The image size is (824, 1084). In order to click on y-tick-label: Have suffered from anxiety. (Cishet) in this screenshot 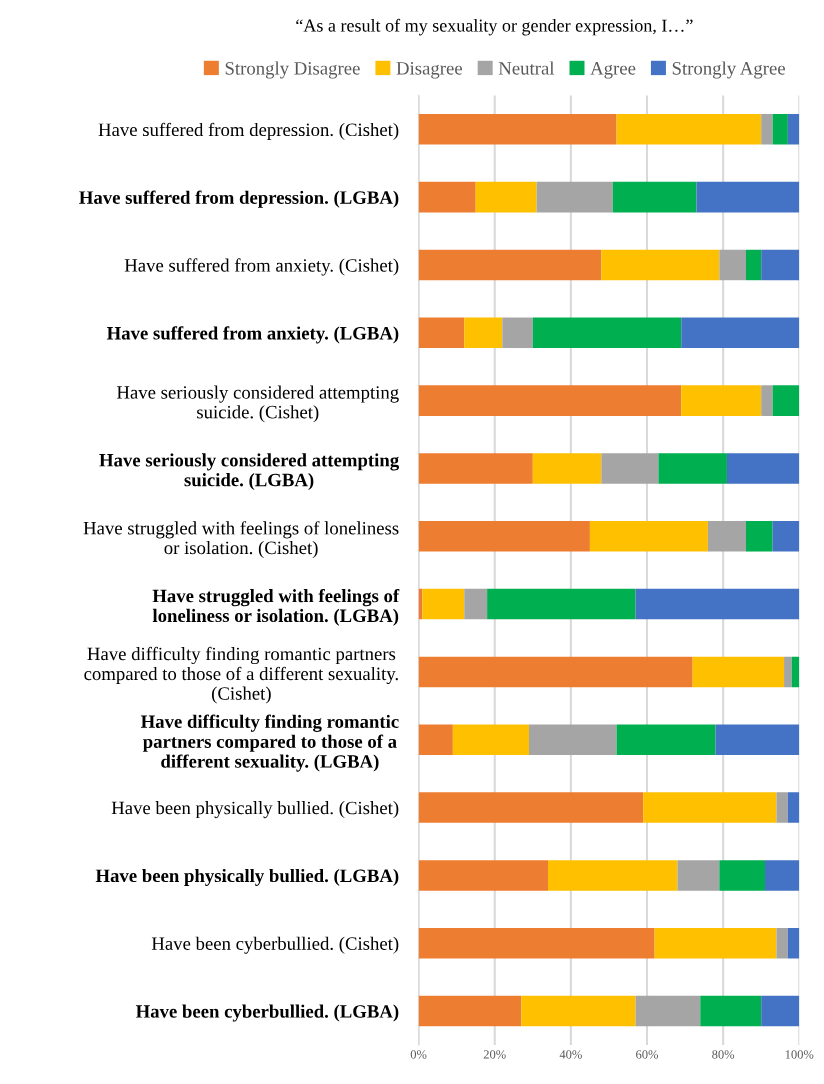, I will do `click(261, 267)`.